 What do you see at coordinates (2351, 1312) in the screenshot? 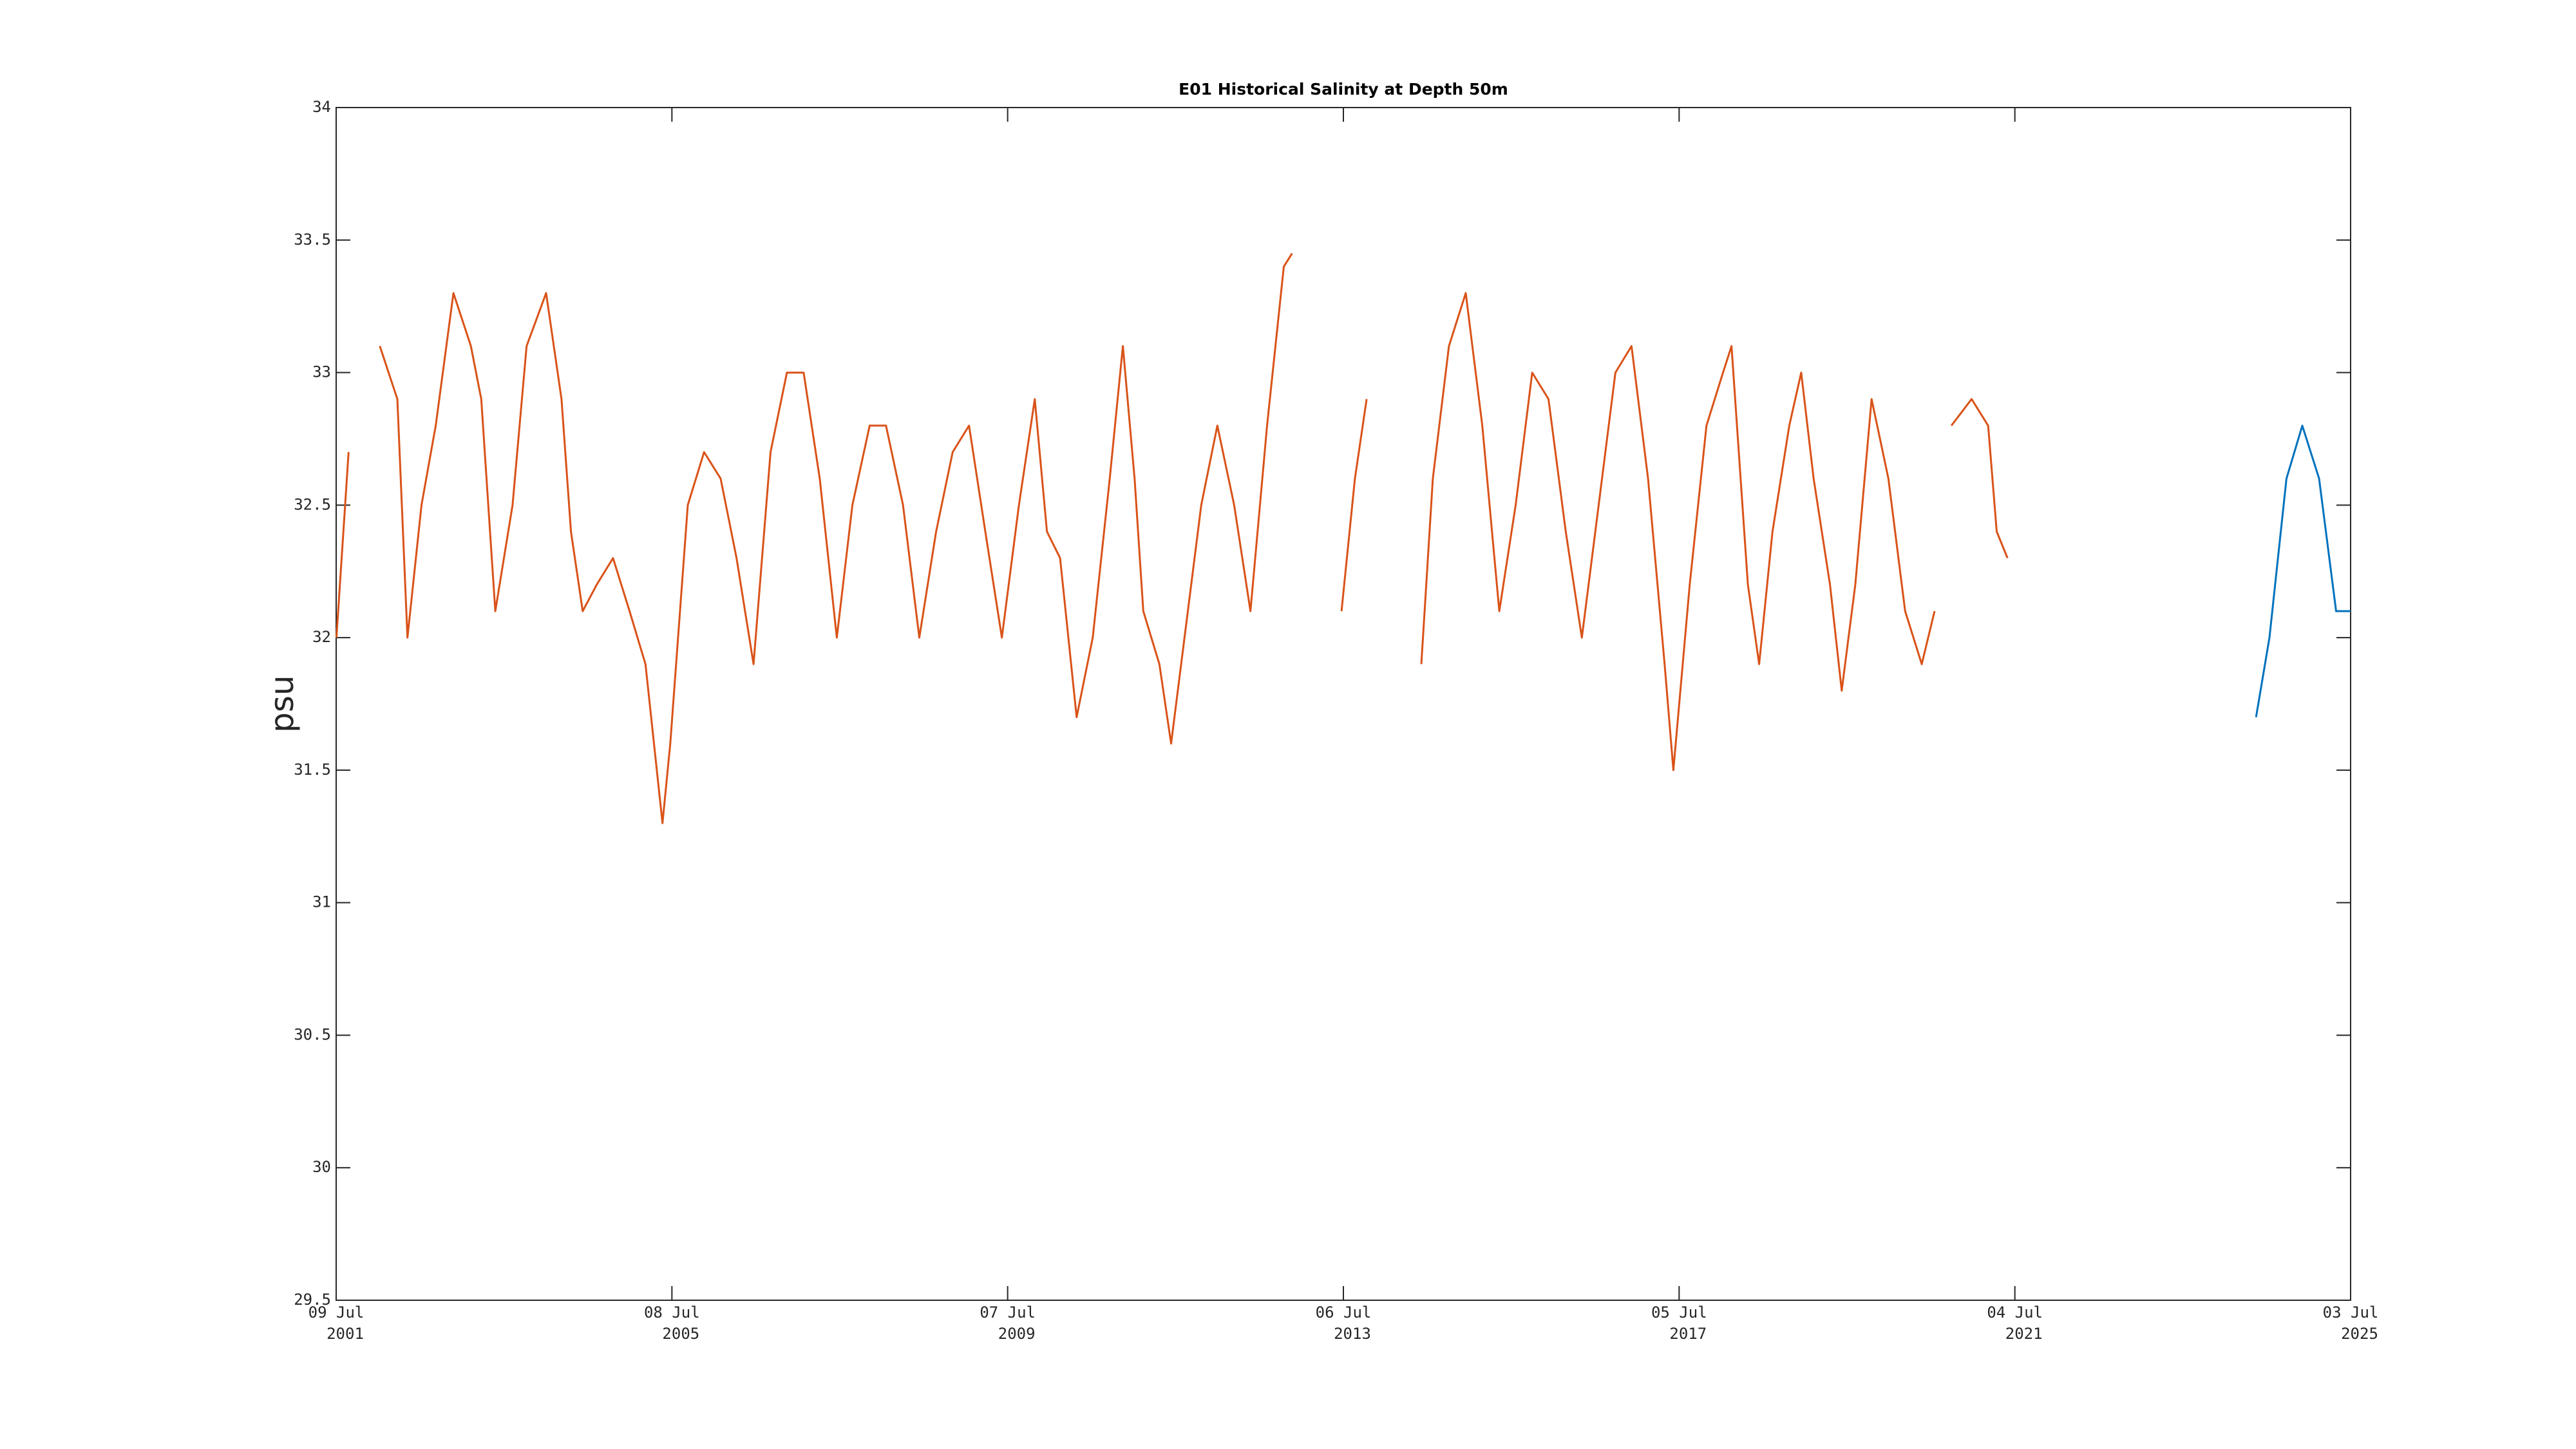
I see `x-tick-label: 03 Jul` at bounding box center [2351, 1312].